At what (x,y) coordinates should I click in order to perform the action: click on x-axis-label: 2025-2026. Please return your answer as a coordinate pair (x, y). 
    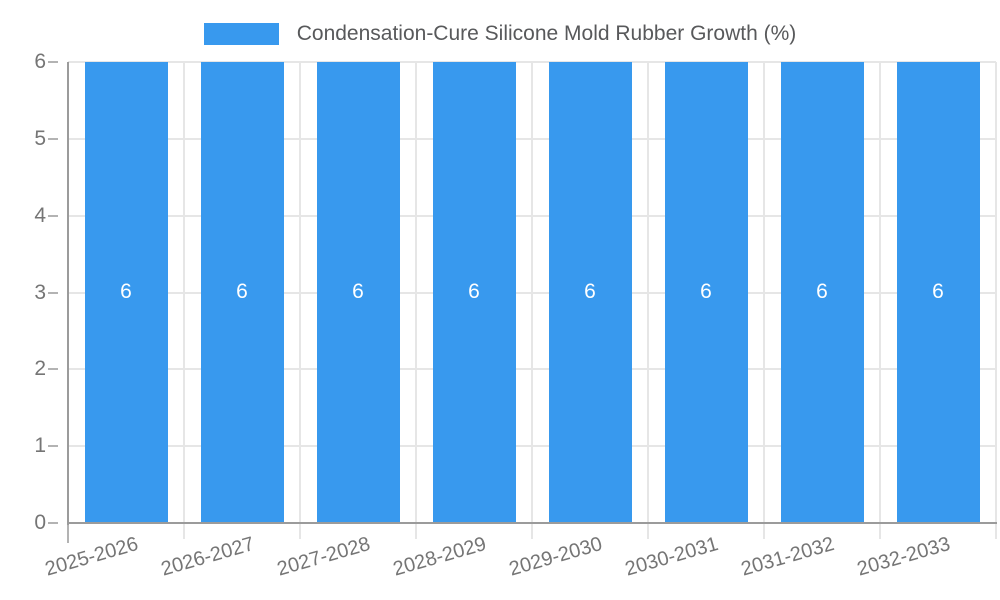
    Looking at the image, I should click on (92, 557).